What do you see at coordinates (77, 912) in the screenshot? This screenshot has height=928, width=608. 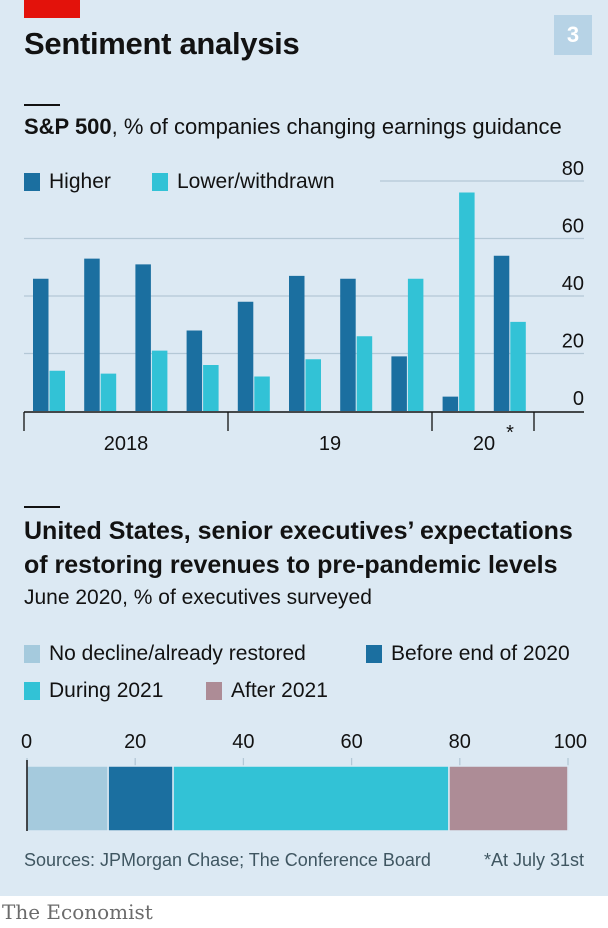 I see `brand-logo-text: The Economist` at bounding box center [77, 912].